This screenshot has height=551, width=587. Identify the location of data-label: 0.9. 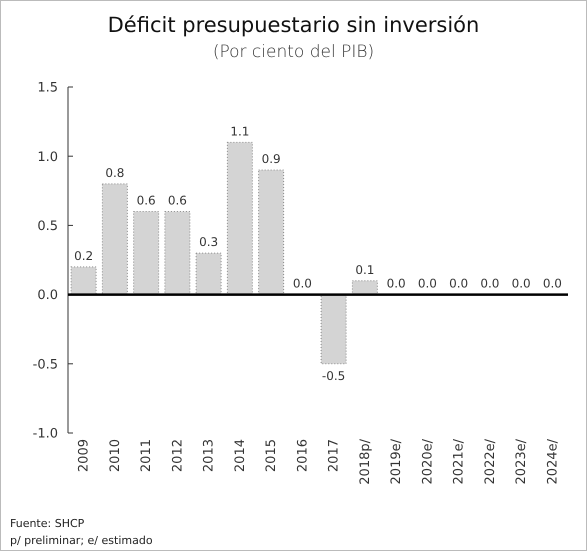
(271, 159).